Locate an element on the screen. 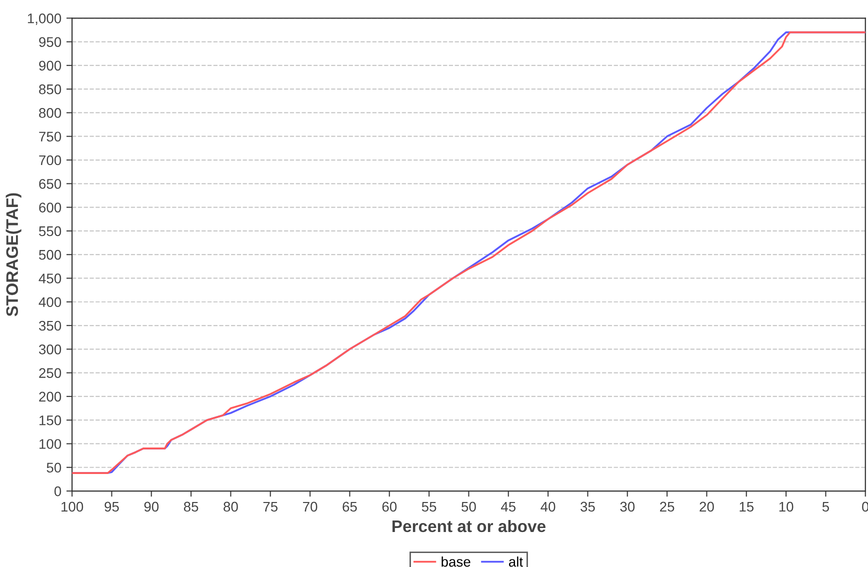 The image size is (868, 567). x-tick-label: 70 is located at coordinates (310, 507).